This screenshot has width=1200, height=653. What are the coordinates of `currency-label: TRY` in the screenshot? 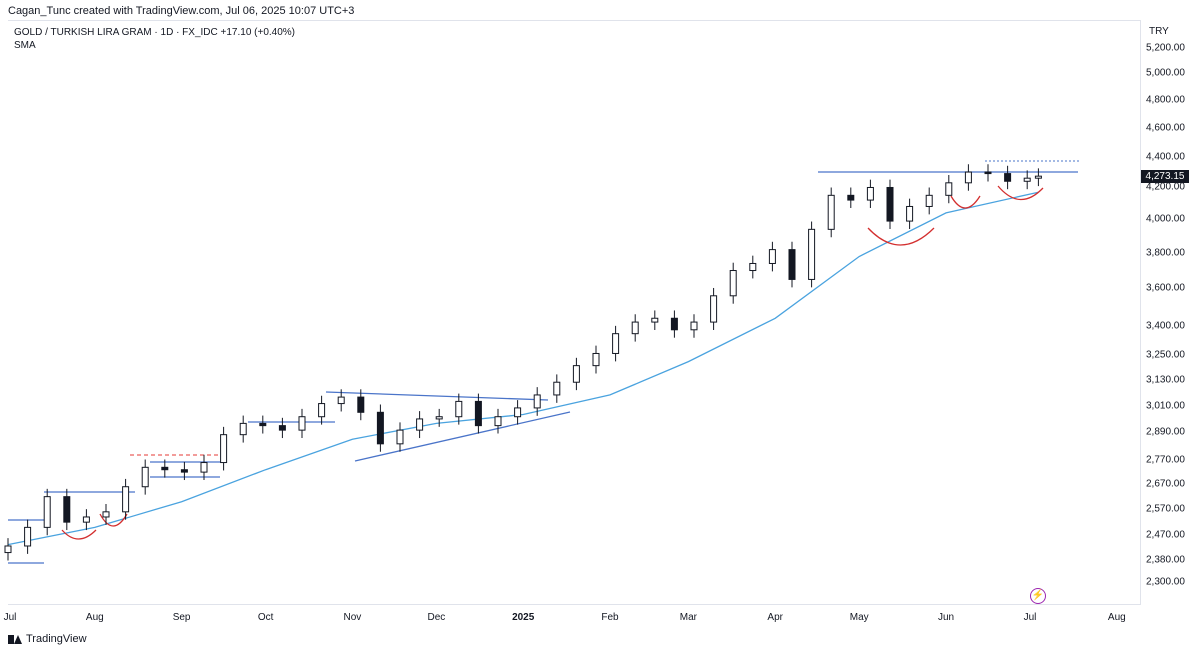 It's located at (1159, 31).